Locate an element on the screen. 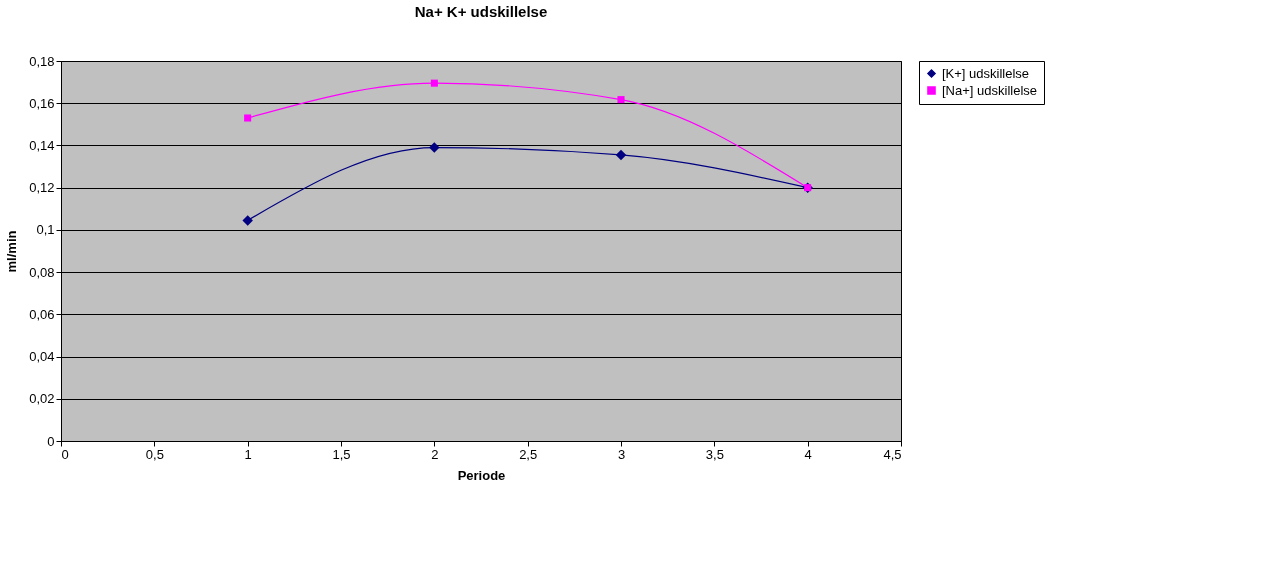 This screenshot has width=1273, height=570. y-tick-label: 0,08 is located at coordinates (42, 272).